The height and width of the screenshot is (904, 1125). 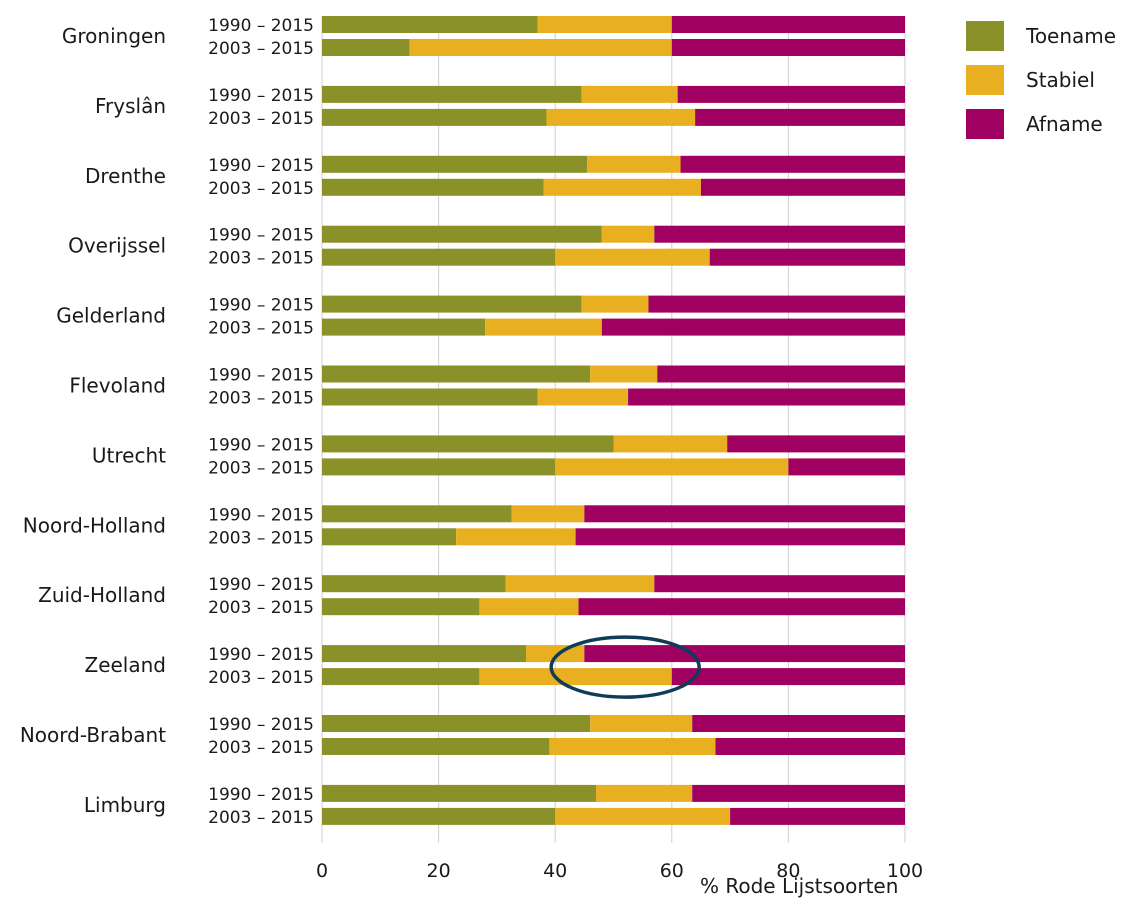 I want to click on annotation-ellipse, so click(x=625, y=667).